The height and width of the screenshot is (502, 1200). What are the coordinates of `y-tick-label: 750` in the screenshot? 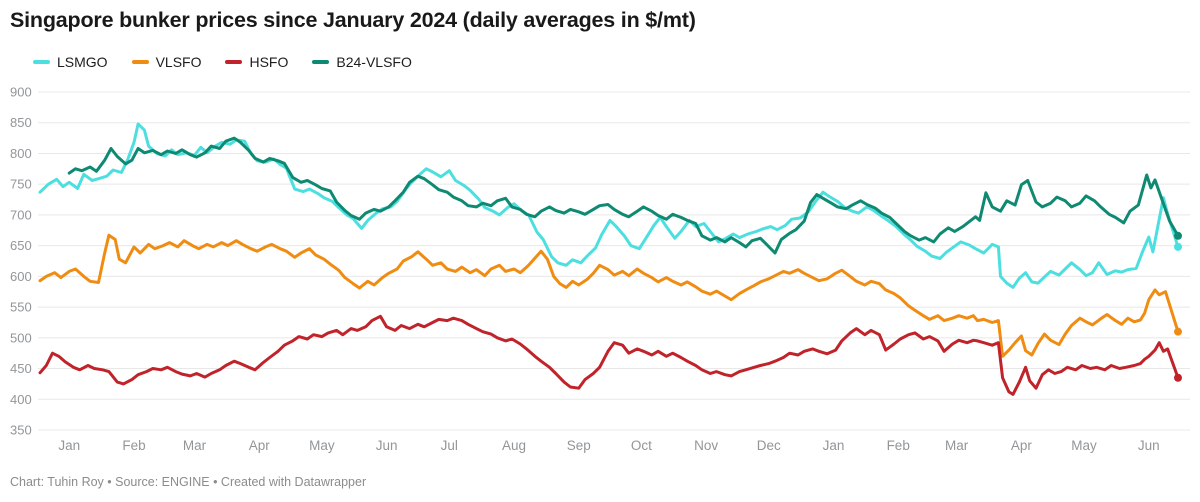 It's located at (21, 184).